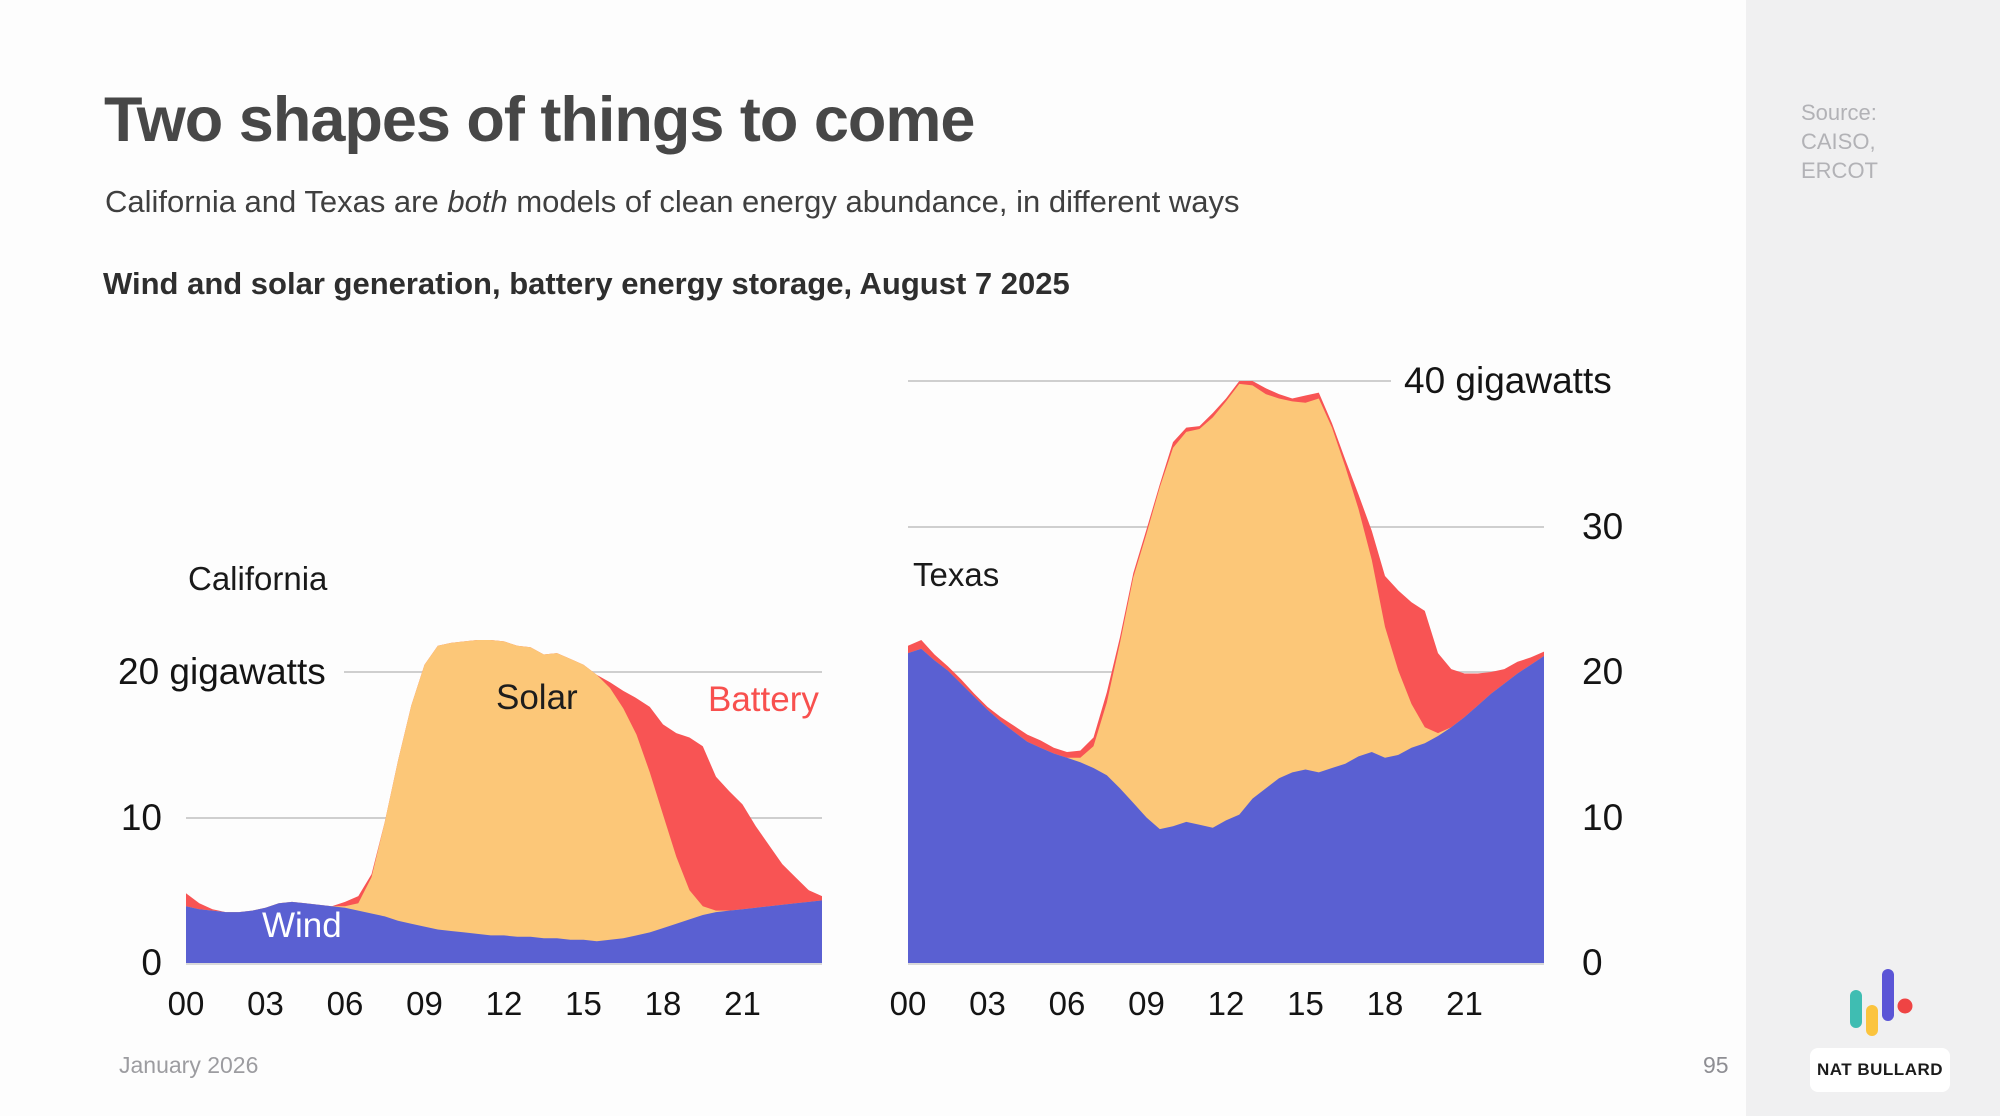 The image size is (2000, 1116). I want to click on california-x-tick-03: 03, so click(265, 1003).